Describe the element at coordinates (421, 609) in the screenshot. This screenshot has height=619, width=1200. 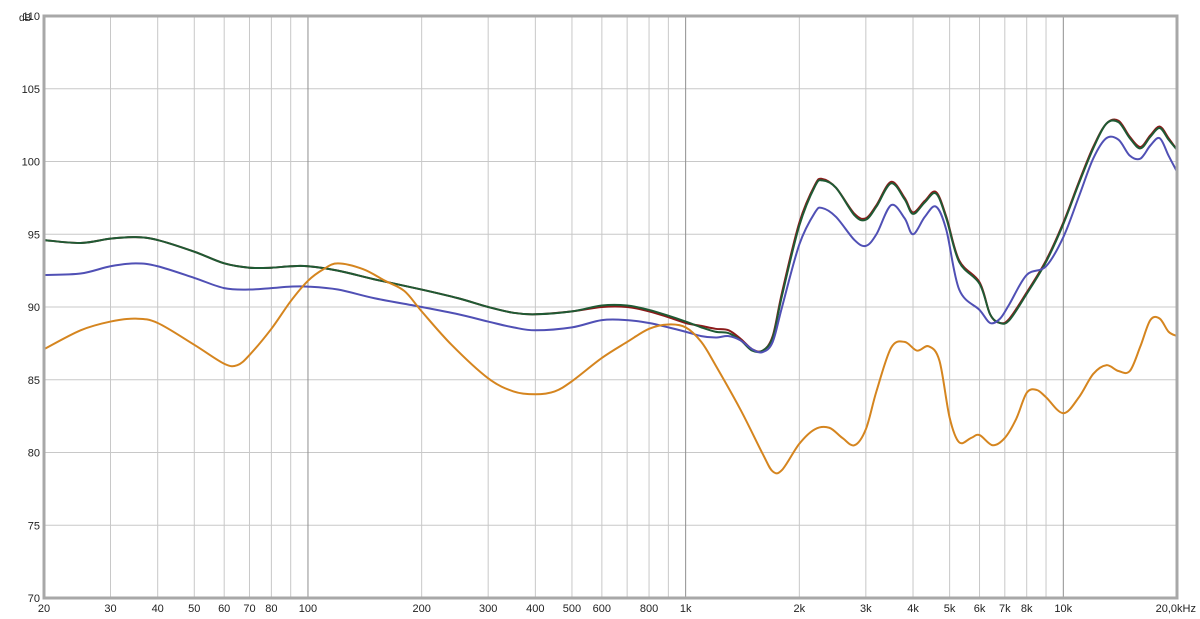
I see `x-tick-label: 200` at that location.